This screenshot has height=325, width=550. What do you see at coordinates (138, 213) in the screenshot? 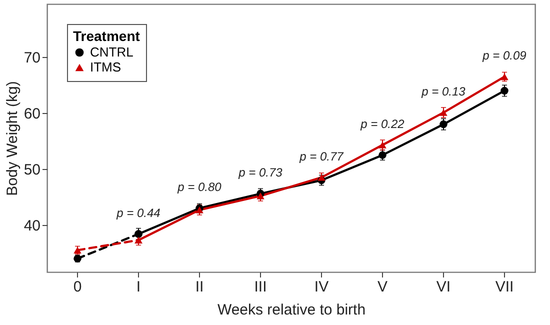
I see `annotation: p = 0.44` at bounding box center [138, 213].